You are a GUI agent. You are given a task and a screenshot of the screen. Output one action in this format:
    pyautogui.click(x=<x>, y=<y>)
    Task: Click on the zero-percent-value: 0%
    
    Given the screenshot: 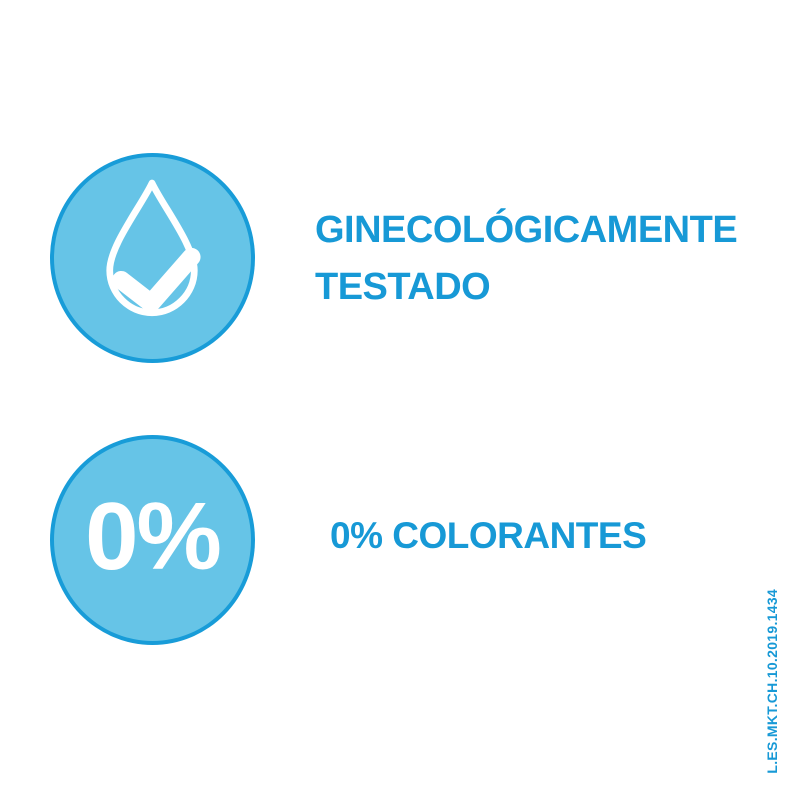 What is the action you would take?
    pyautogui.click(x=153, y=536)
    